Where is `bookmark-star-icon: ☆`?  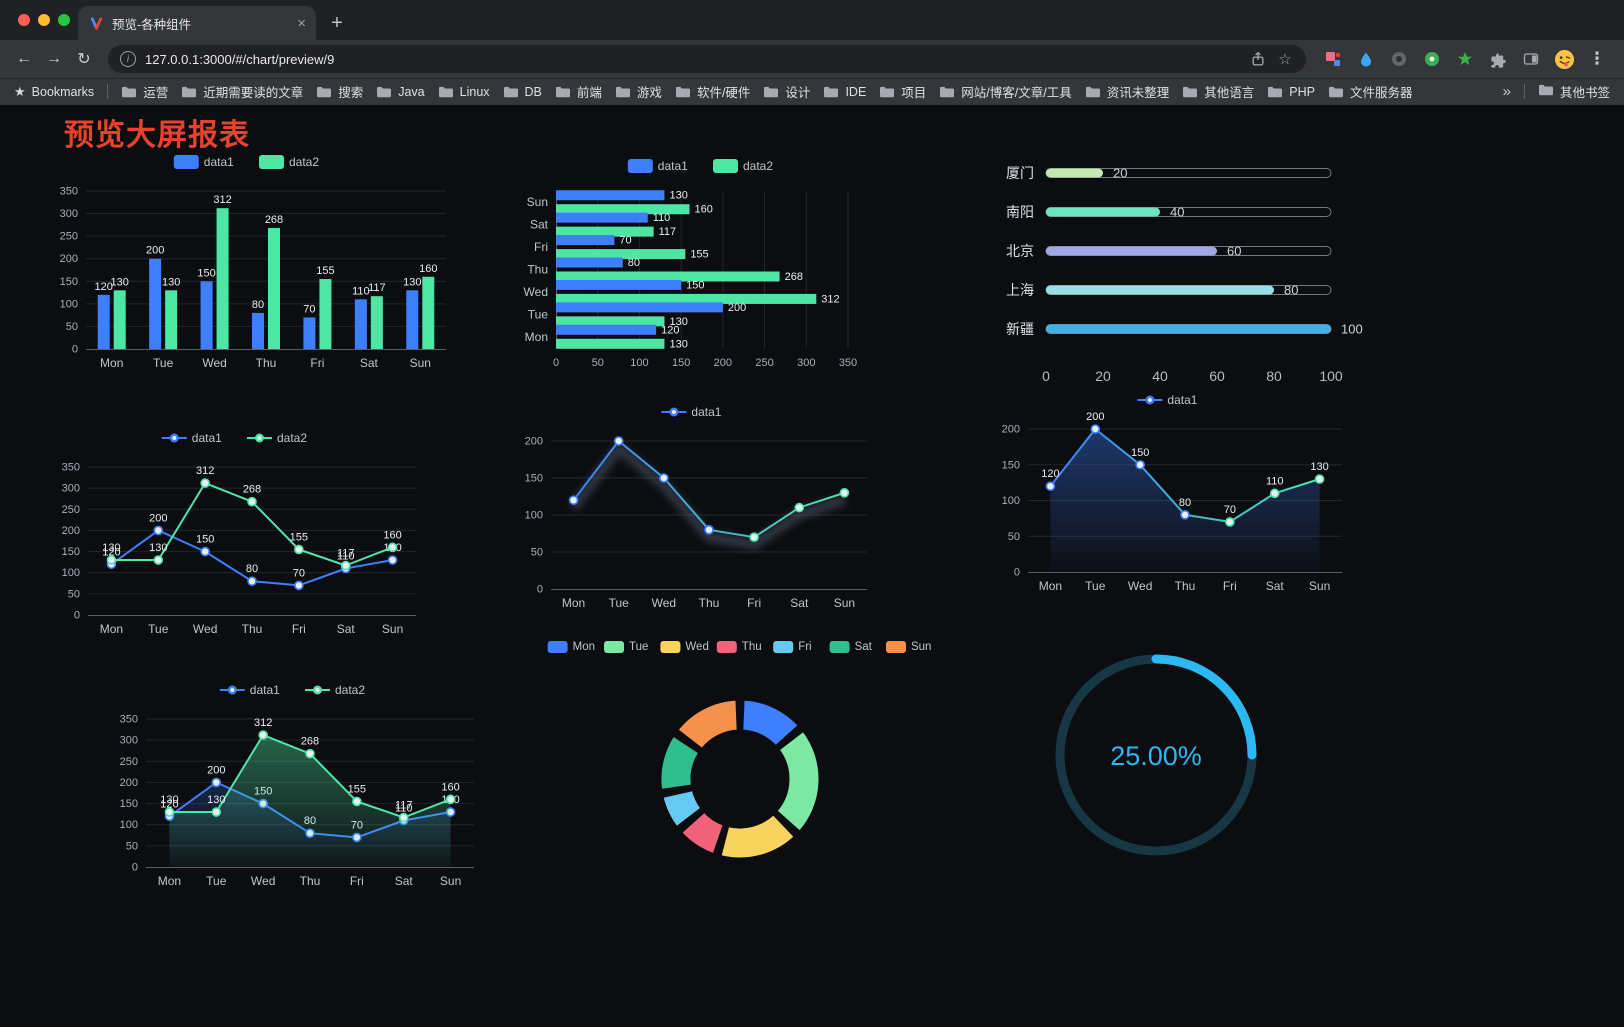 bookmark-star-icon: ☆ is located at coordinates (1285, 59).